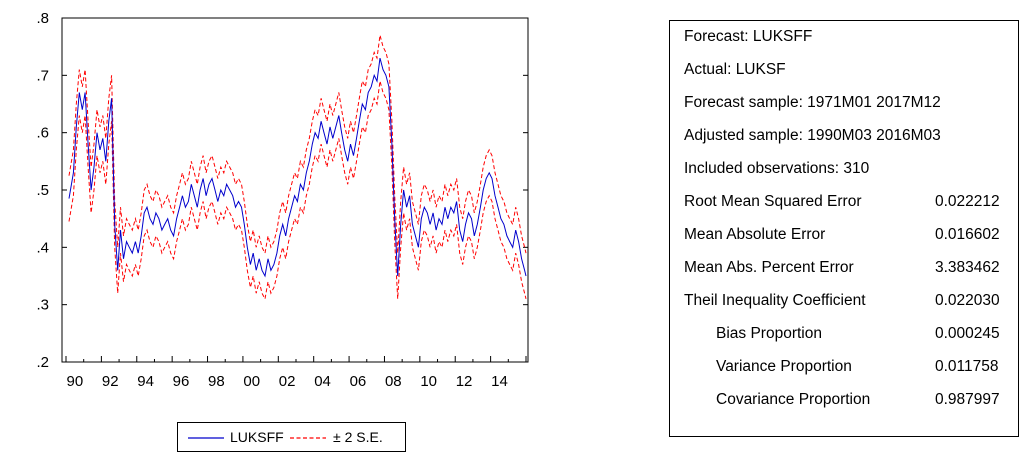  What do you see at coordinates (42, 18) in the screenshot?
I see `y-tick-label: .8` at bounding box center [42, 18].